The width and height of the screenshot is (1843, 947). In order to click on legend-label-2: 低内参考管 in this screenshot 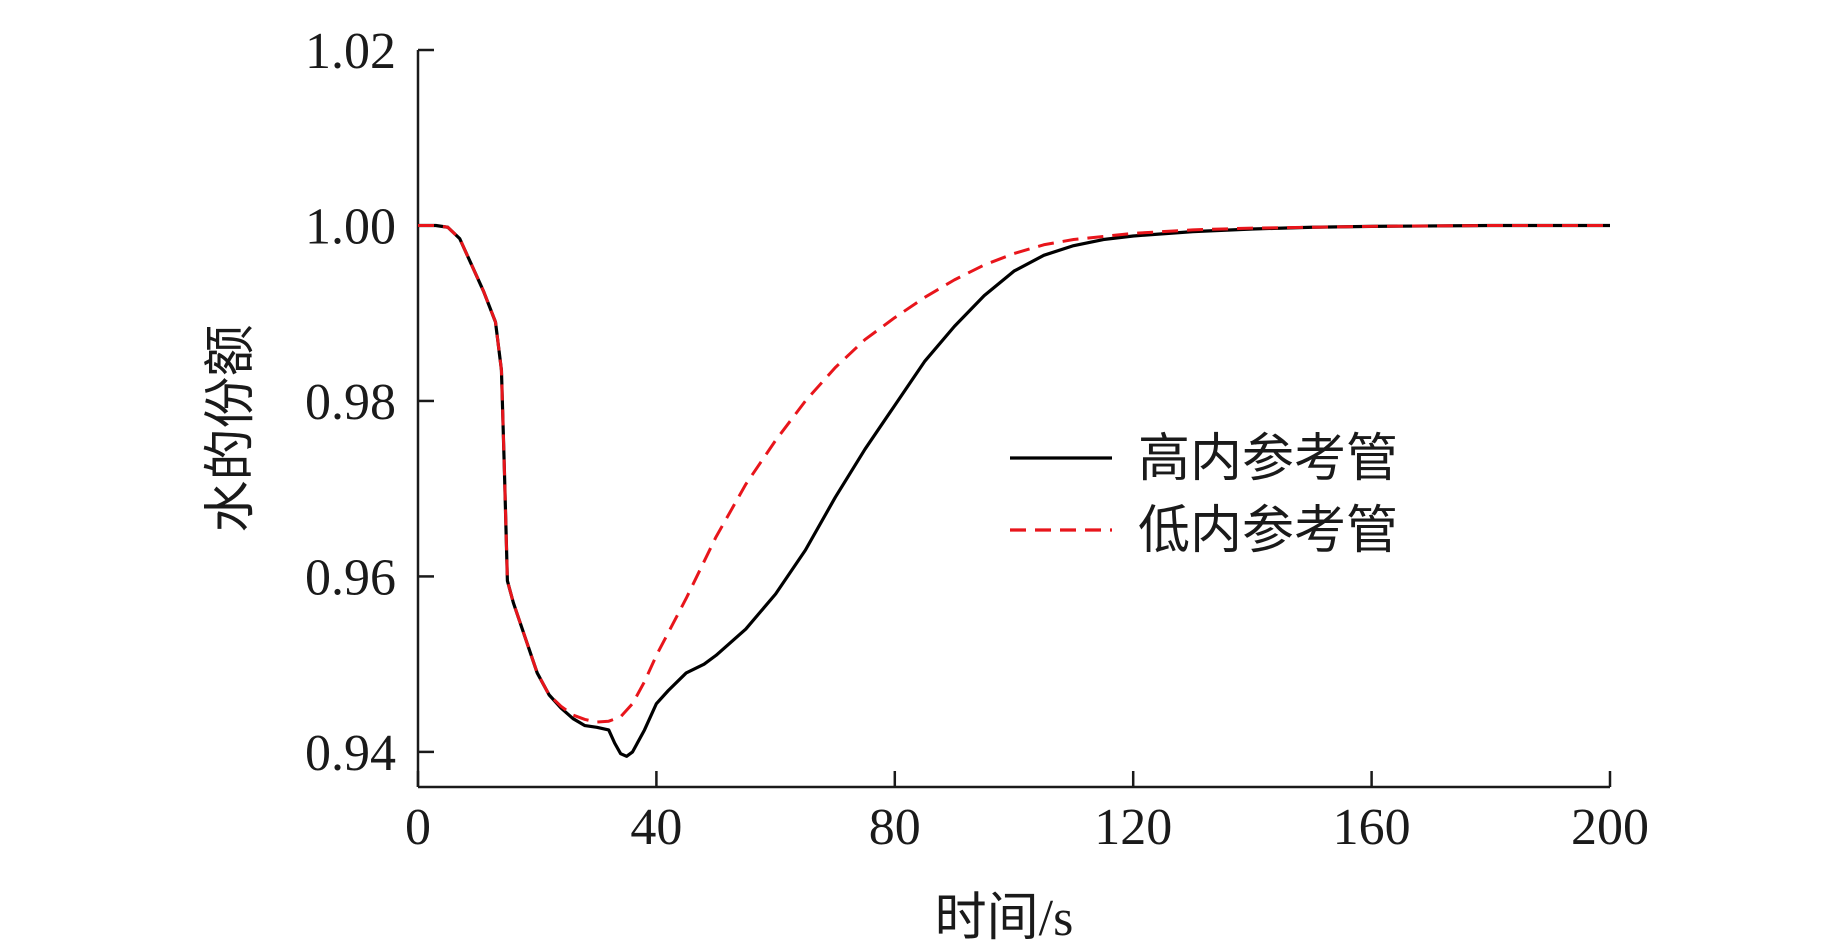, I will do `click(1268, 531)`.